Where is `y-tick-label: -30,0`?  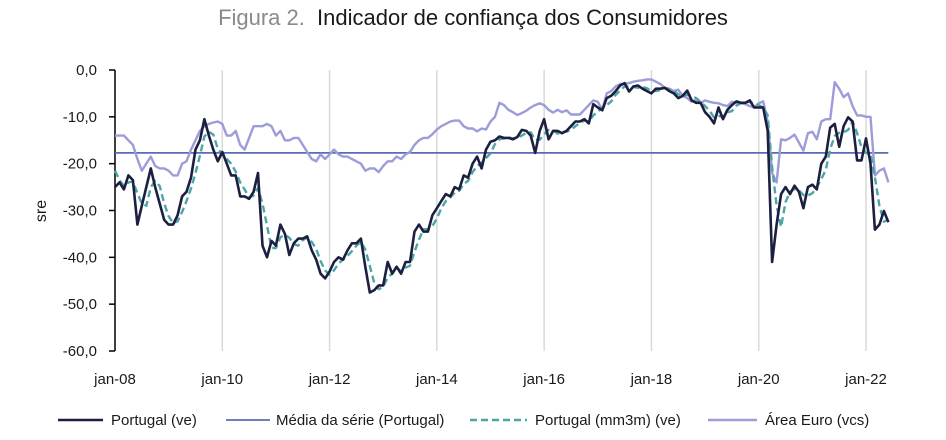 y-tick-label: -30,0 is located at coordinates (80, 211).